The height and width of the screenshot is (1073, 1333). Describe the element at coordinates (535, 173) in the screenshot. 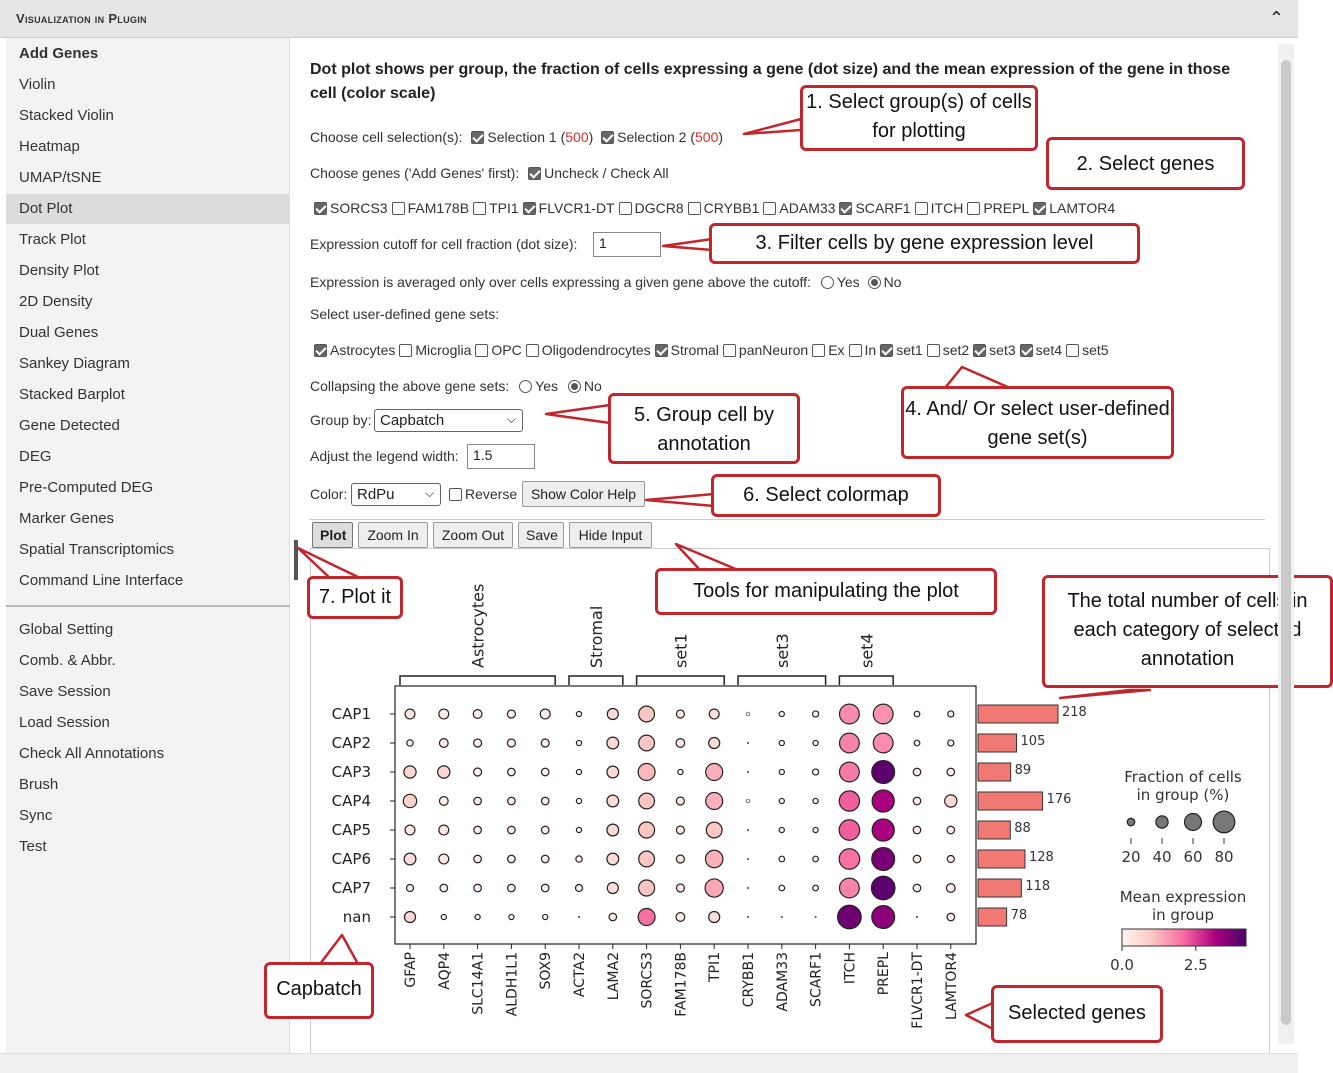

I see `check-all-checkbox` at that location.